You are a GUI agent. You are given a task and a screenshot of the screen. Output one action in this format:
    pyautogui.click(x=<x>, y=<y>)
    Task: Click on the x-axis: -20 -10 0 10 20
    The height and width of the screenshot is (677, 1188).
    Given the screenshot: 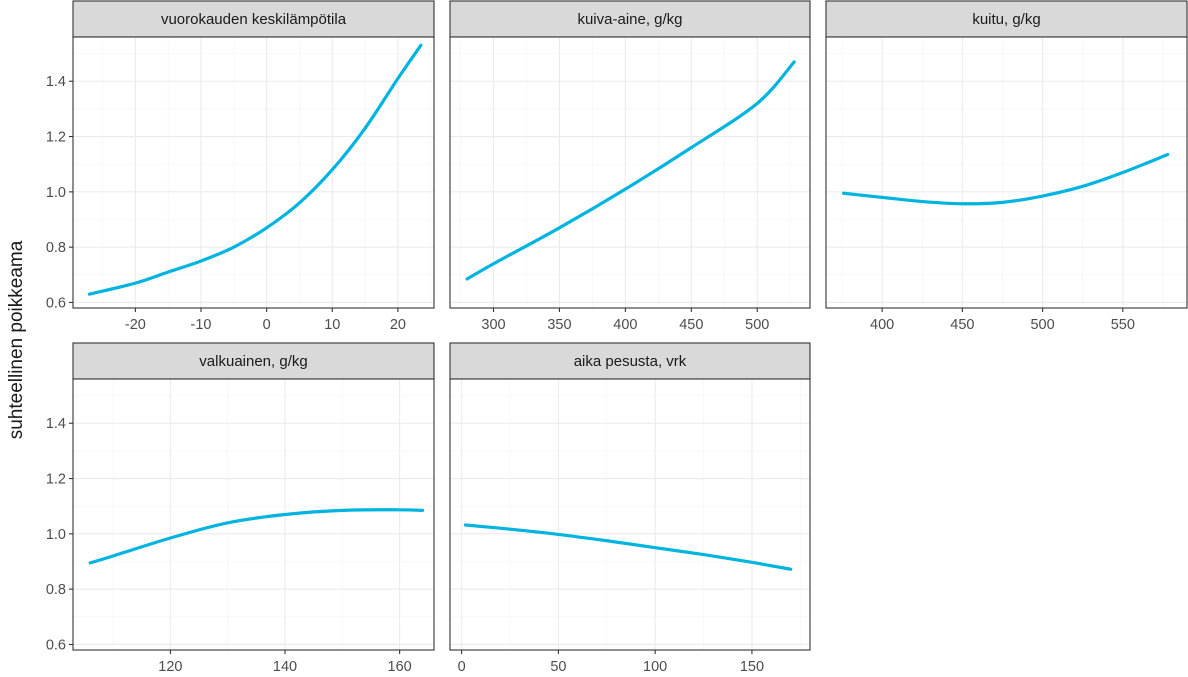 What is the action you would take?
    pyautogui.click(x=265, y=320)
    